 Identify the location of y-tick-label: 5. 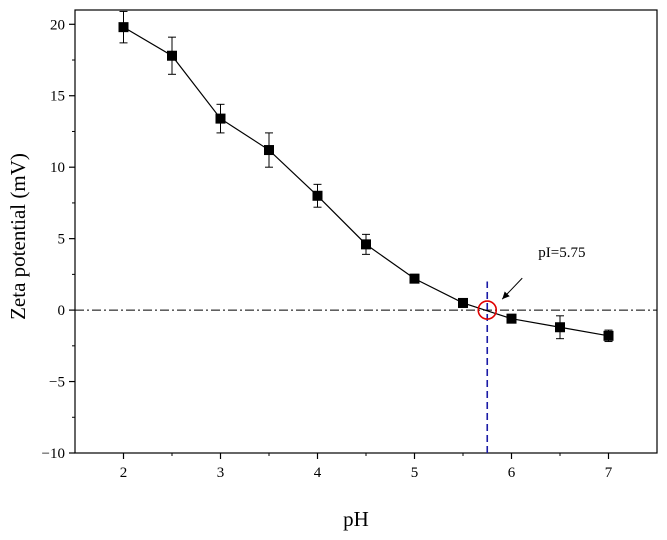
(62, 240).